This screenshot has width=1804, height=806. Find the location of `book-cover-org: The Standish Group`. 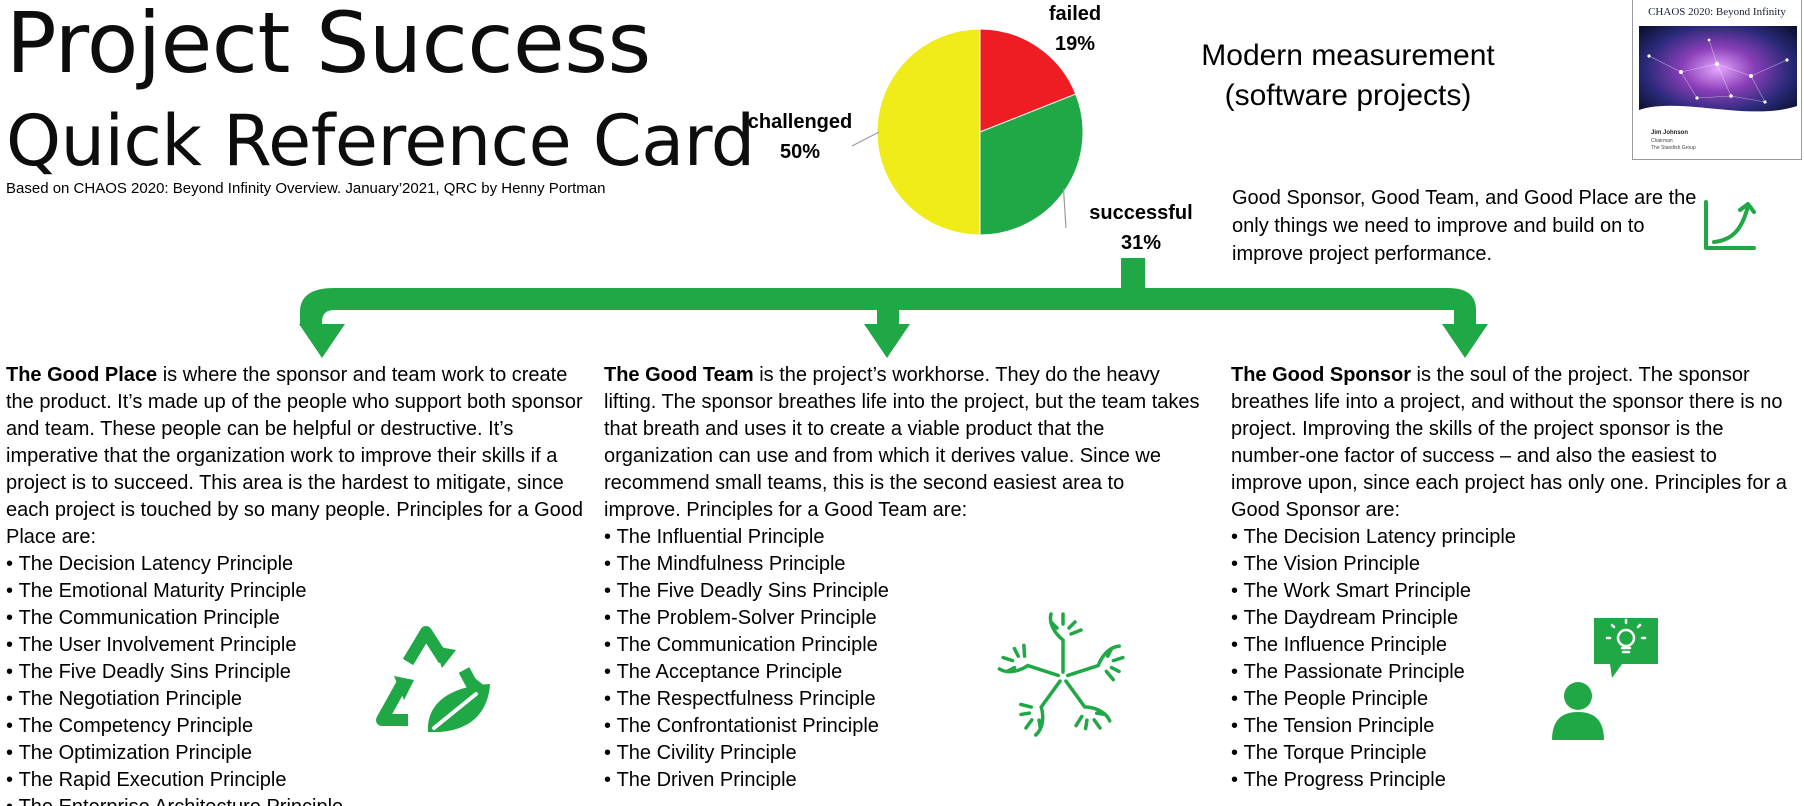

book-cover-org: The Standish Group is located at coordinates (1673, 148).